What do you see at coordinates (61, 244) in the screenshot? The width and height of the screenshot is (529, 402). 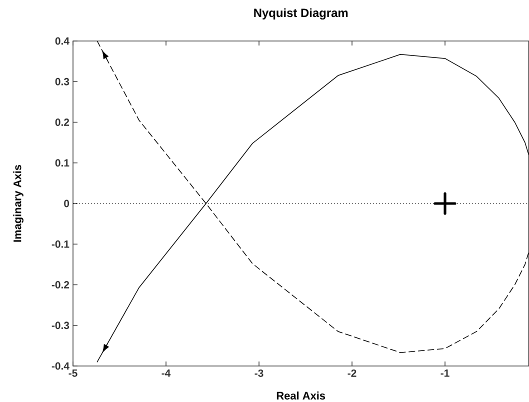 I see `y-tick-label: -0.1` at bounding box center [61, 244].